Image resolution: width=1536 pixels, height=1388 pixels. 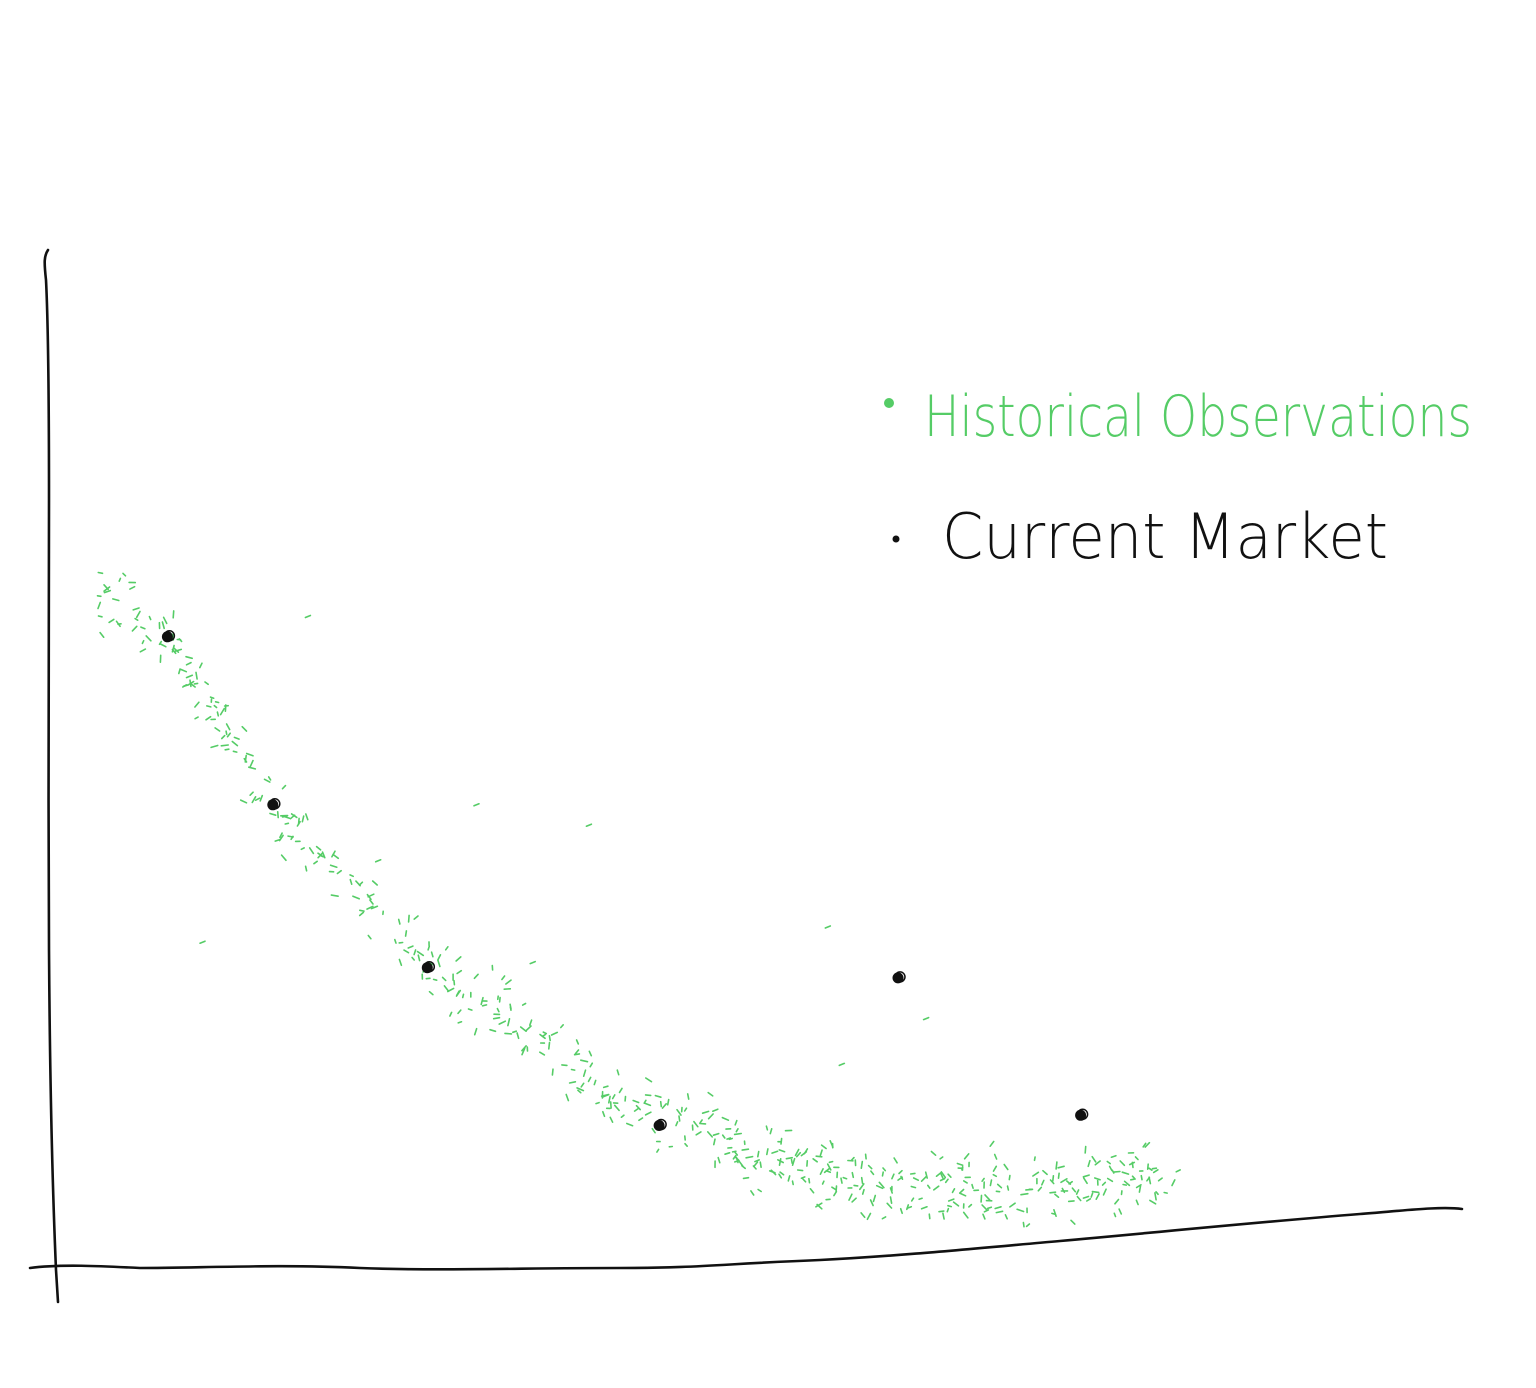 I want to click on current-market-point, so click(x=899, y=977).